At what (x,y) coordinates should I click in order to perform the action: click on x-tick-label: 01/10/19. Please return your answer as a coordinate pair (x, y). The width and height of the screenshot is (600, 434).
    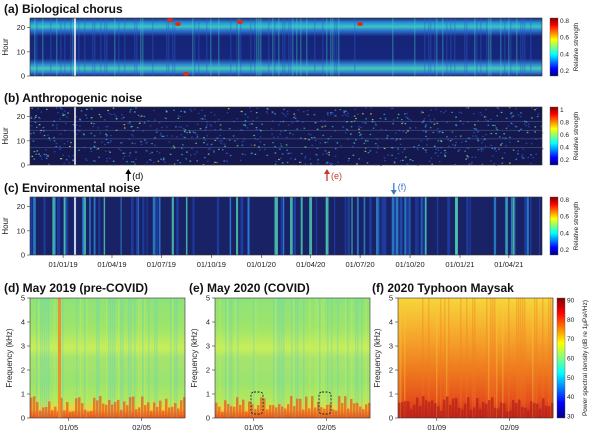
    Looking at the image, I should click on (211, 264).